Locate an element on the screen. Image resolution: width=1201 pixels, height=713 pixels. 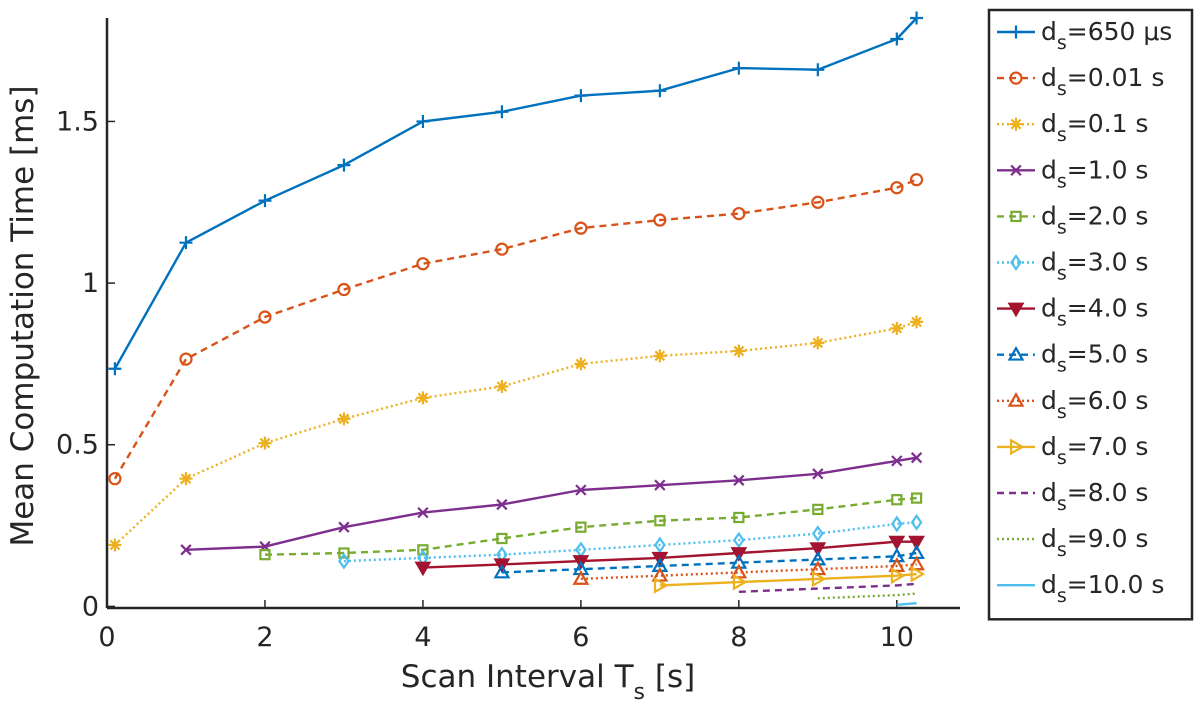
legend-label-rest: =650 μs is located at coordinates (1120, 31).